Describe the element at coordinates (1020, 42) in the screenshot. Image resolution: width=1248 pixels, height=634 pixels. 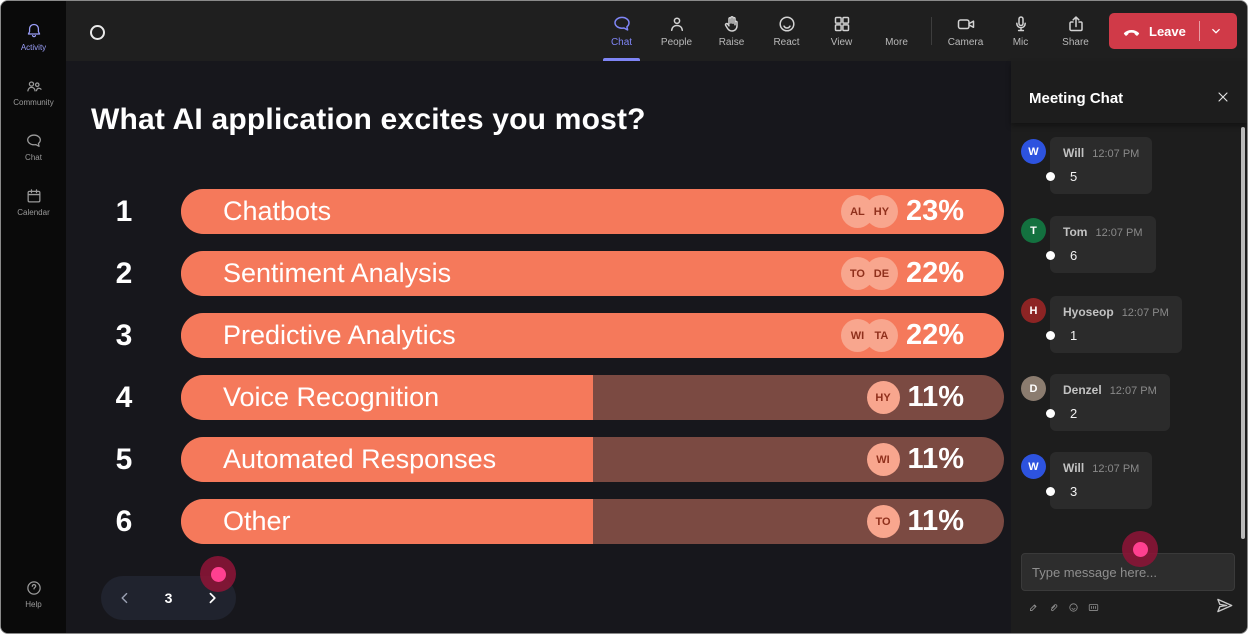
I see `toolbar-label: Mic` at that location.